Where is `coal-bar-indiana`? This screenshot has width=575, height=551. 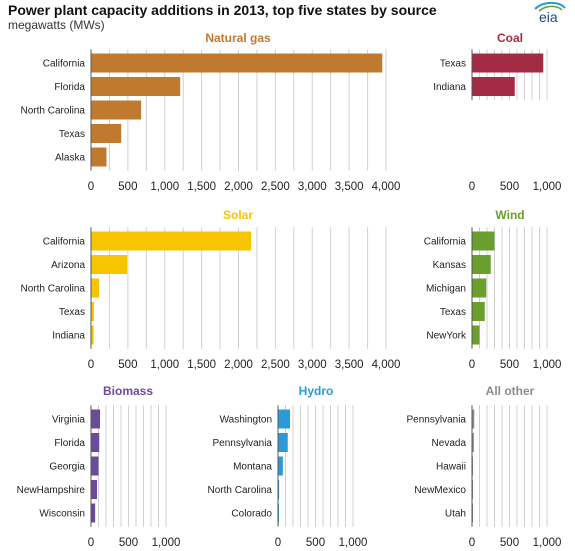
coal-bar-indiana is located at coordinates (493, 86).